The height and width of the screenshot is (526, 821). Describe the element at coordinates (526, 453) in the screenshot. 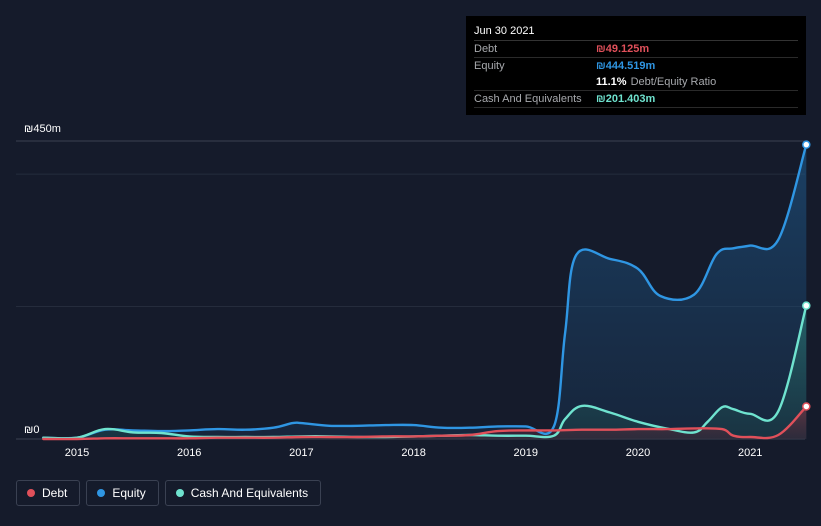

I see `x-tick-label-2019: 2019` at that location.